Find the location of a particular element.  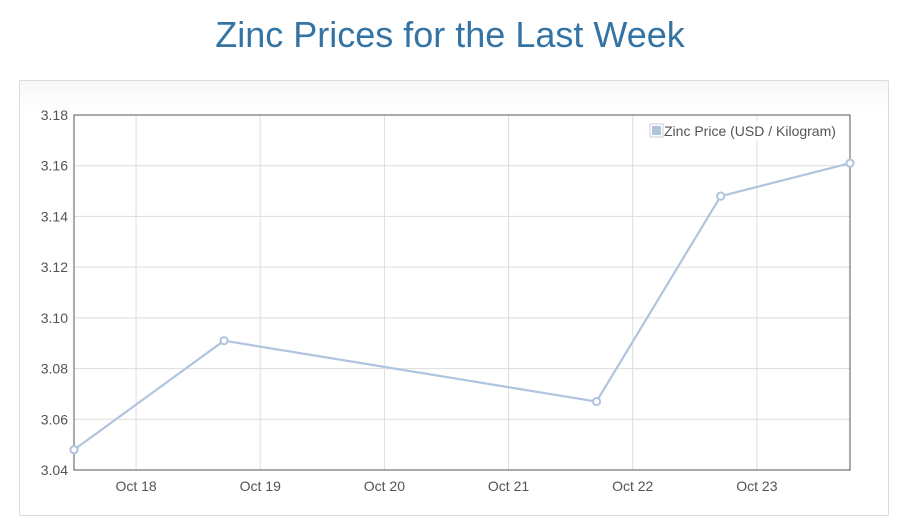

x-axis-tick-labels: Oct 18 Oct 19 Oct 20 Oct 21 Oct 22 Oct 23 is located at coordinates (446, 486).